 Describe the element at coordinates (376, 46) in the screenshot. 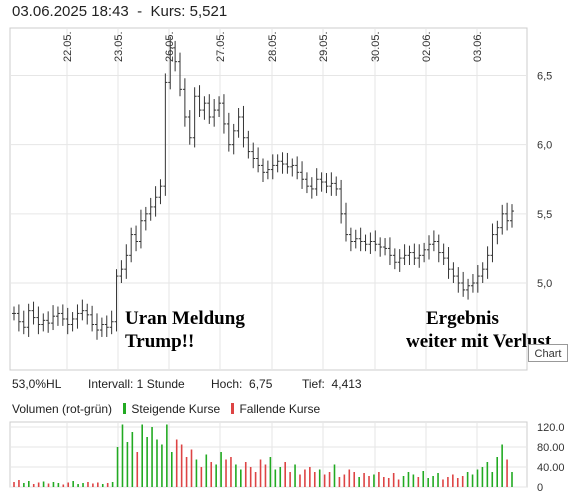

I see `x-tick-label: 30.05.` at that location.